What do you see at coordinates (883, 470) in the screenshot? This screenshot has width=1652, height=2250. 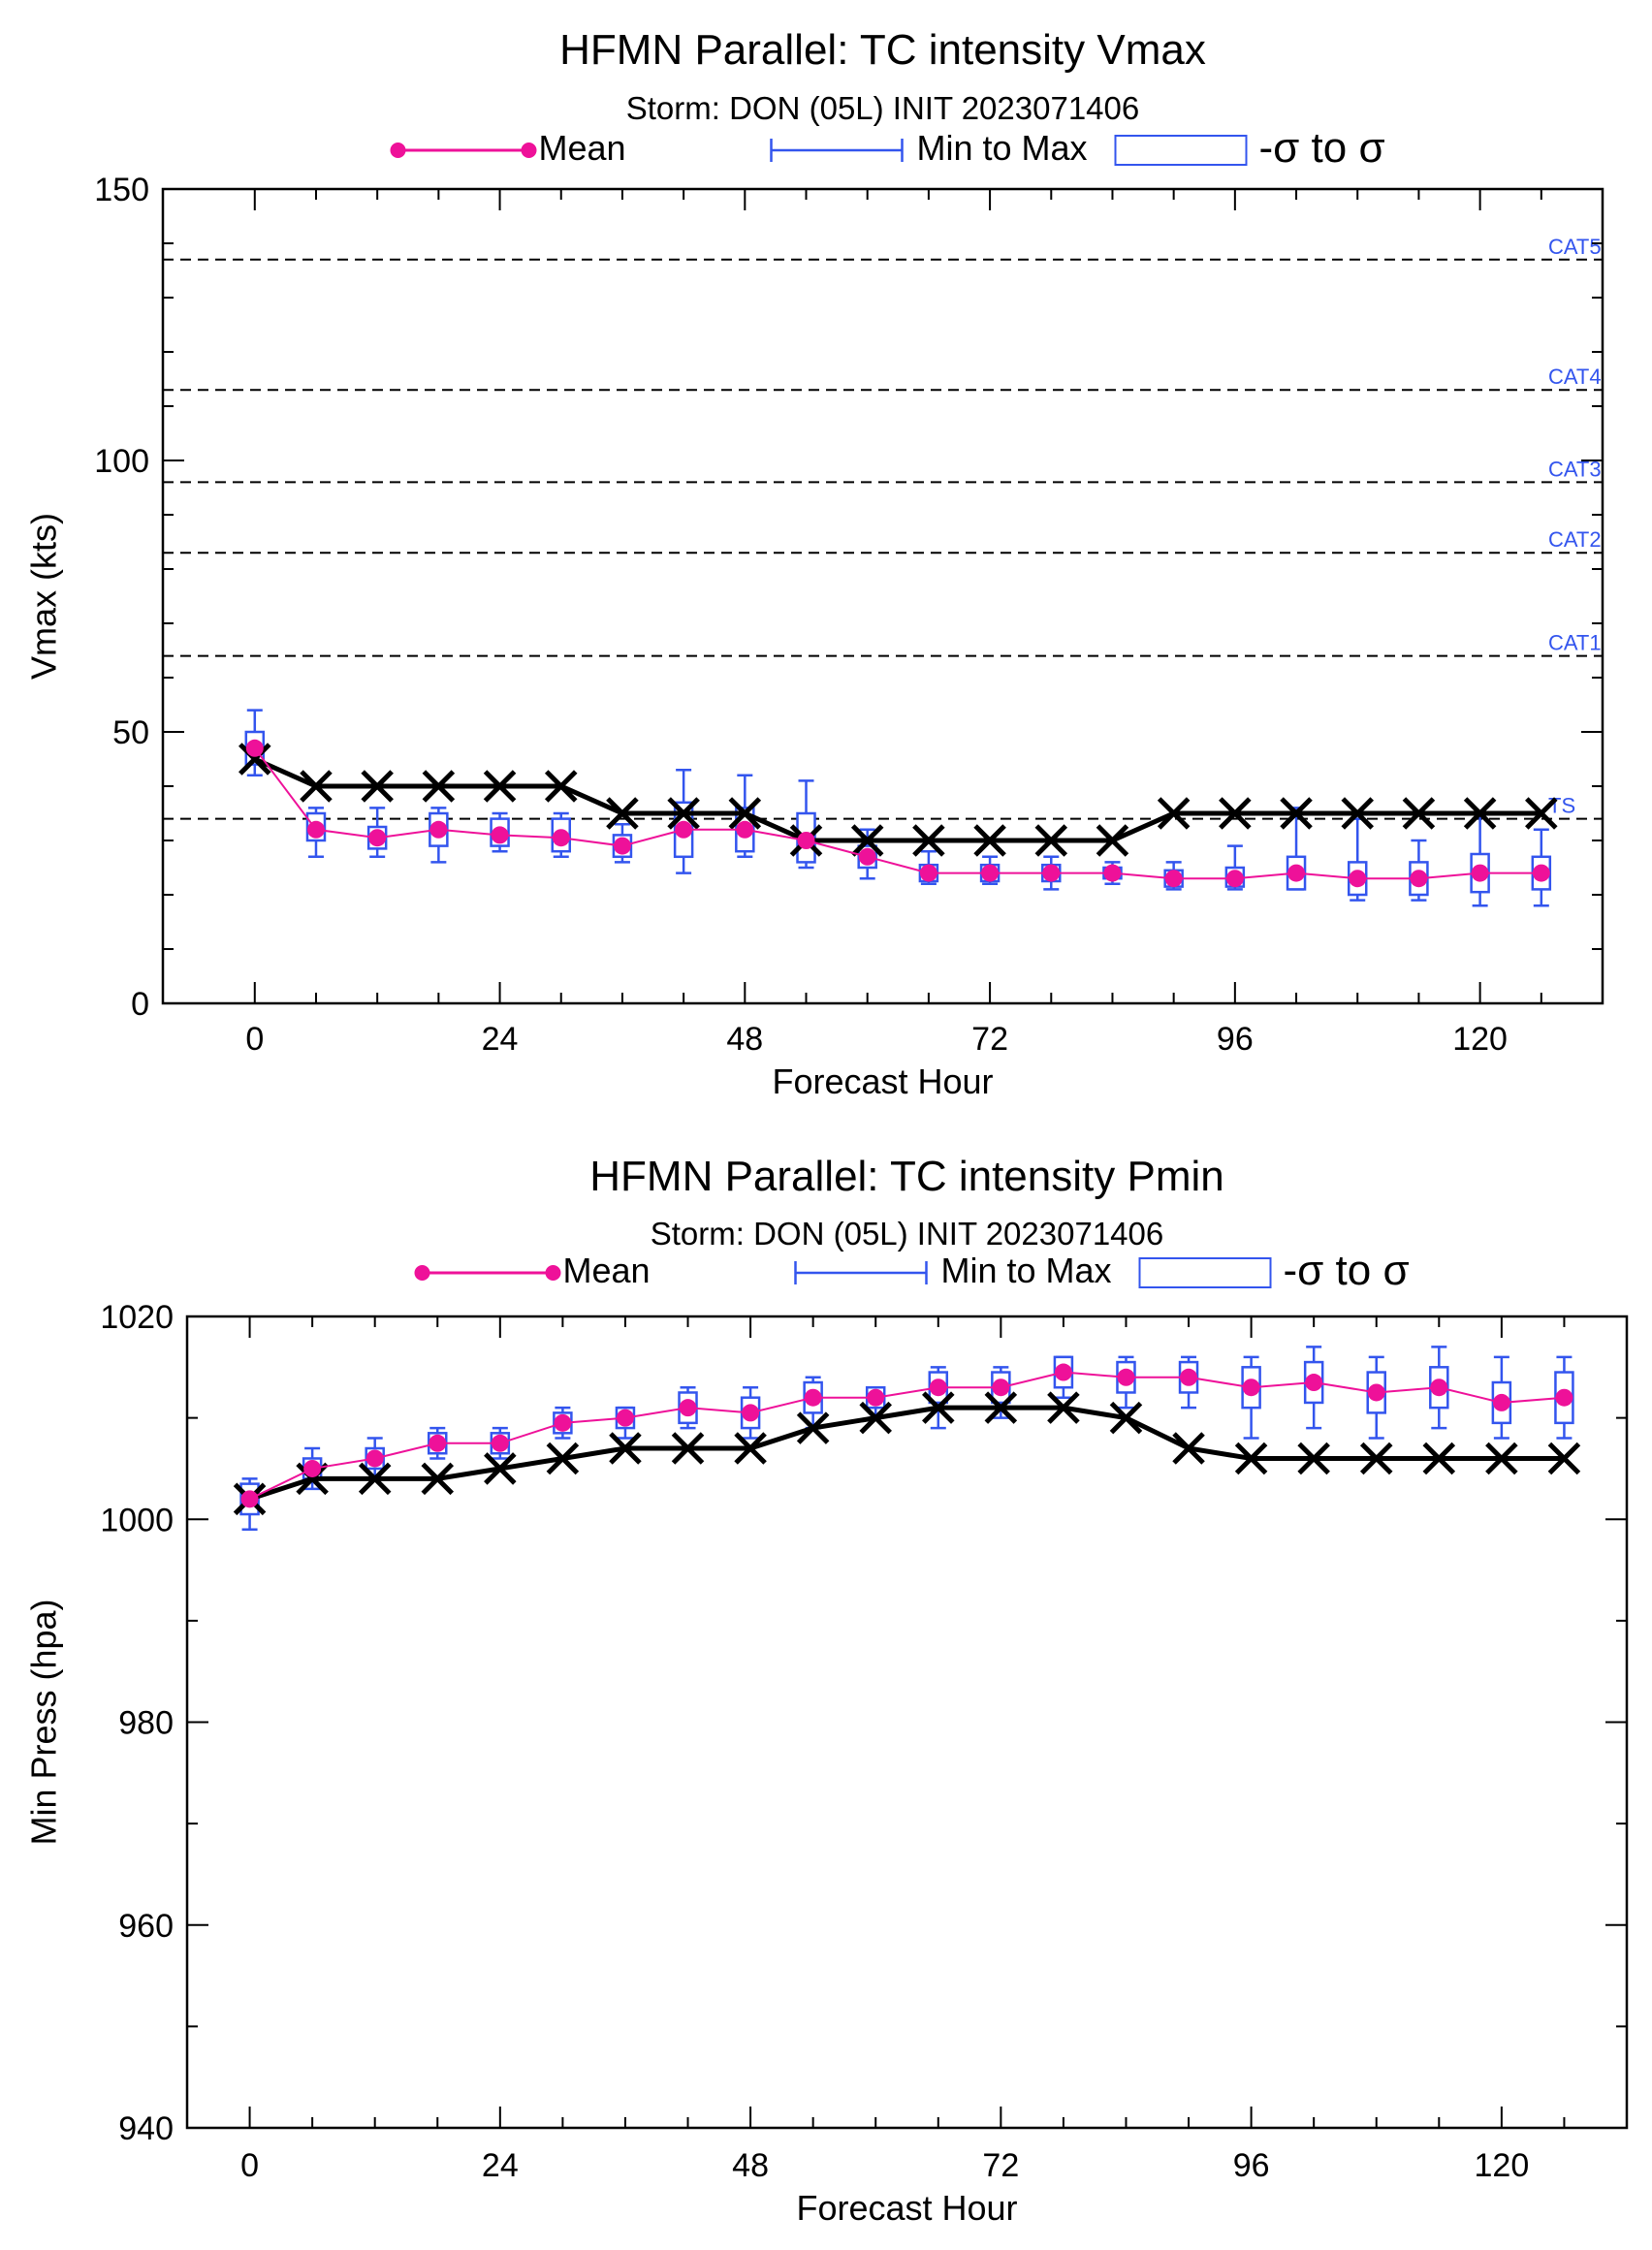 I see `reference-line: CAT3` at bounding box center [883, 470].